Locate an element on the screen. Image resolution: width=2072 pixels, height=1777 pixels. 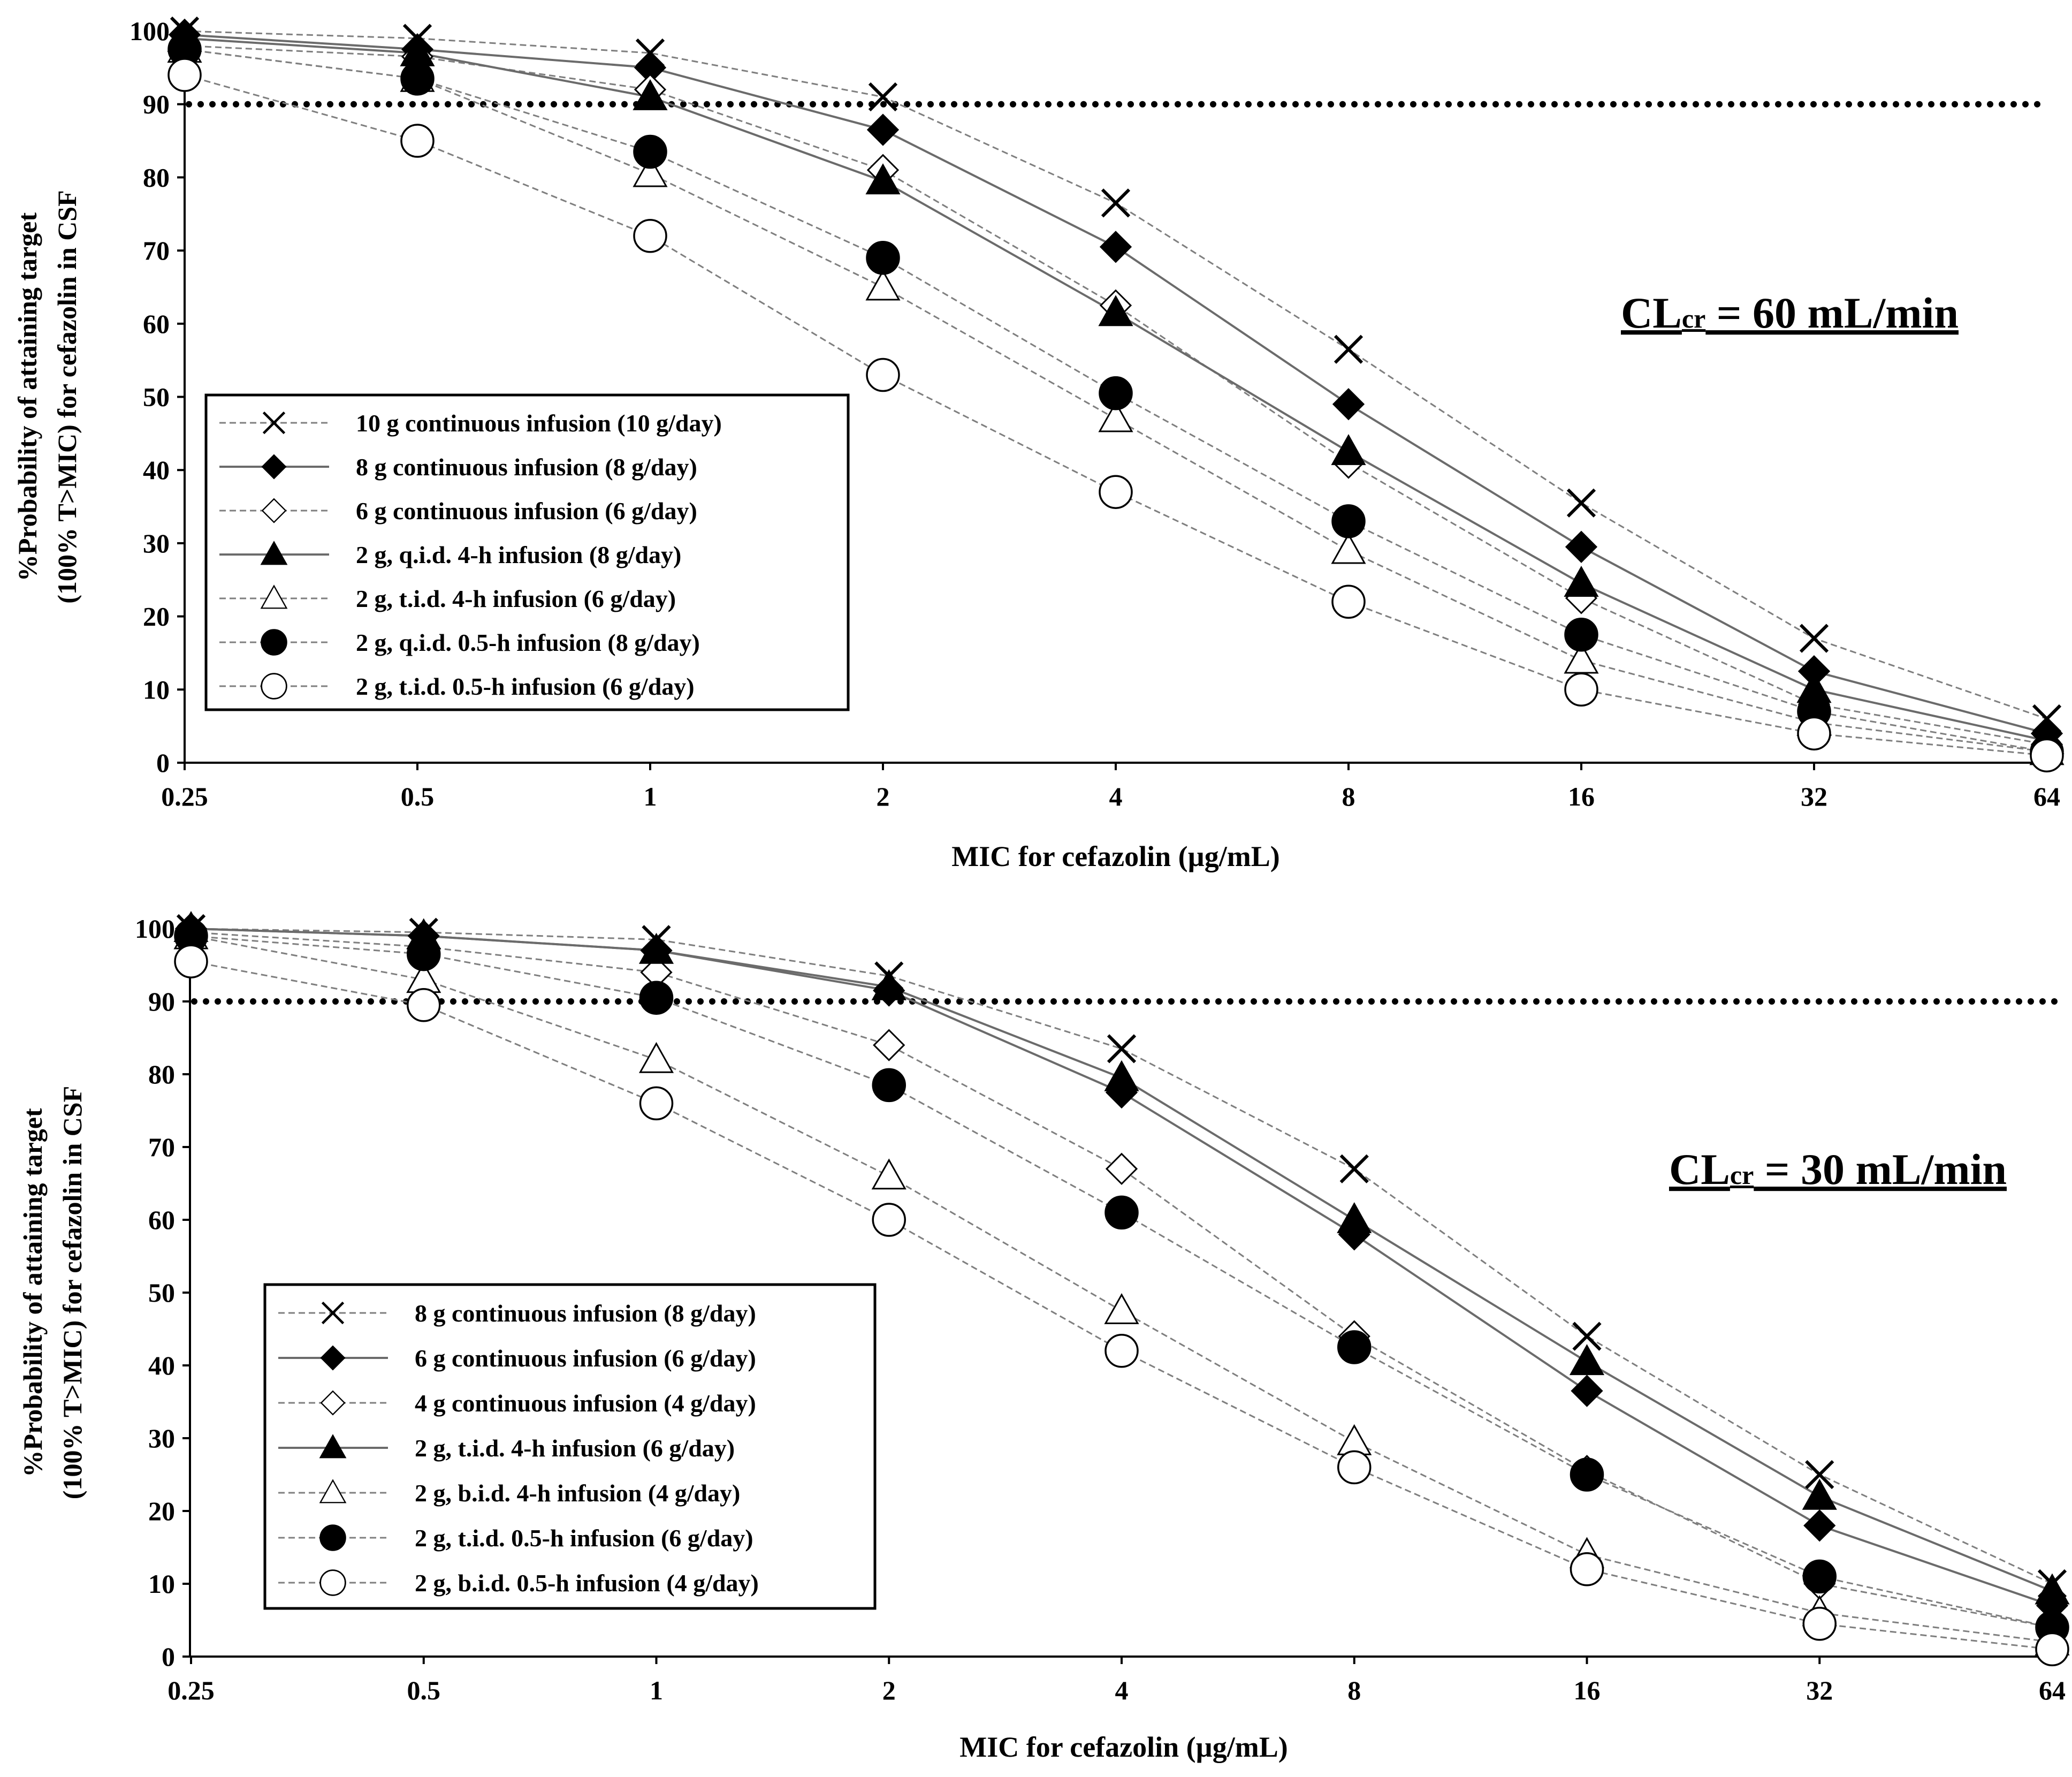
y-tick-label: 30 is located at coordinates (162, 1438).